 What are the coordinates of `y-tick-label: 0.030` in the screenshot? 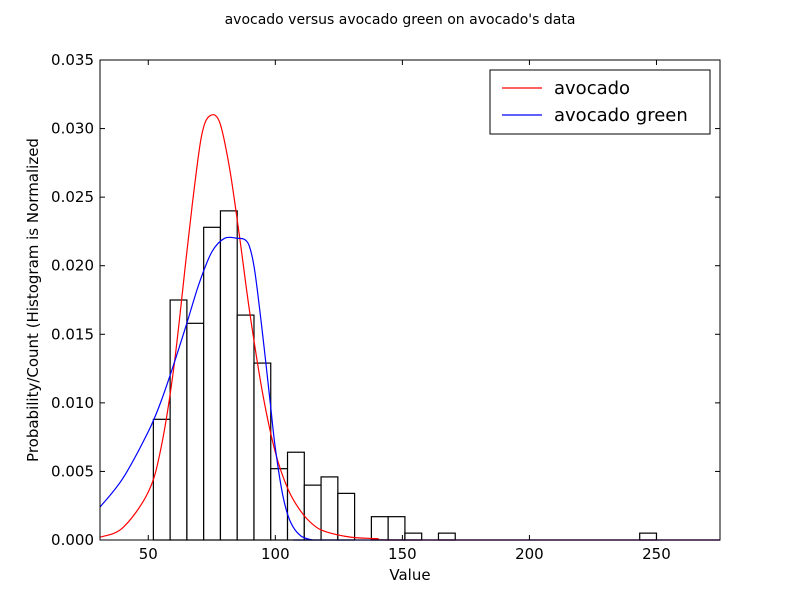 It's located at (72, 129).